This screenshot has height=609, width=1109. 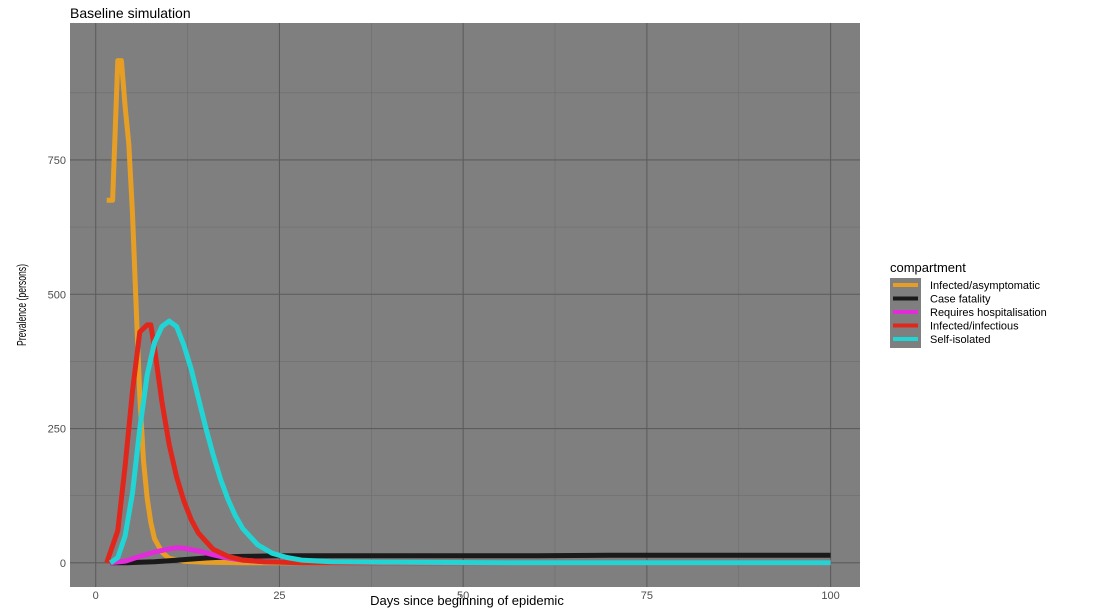 I want to click on chart-title: Baseline simulation, so click(x=130, y=13).